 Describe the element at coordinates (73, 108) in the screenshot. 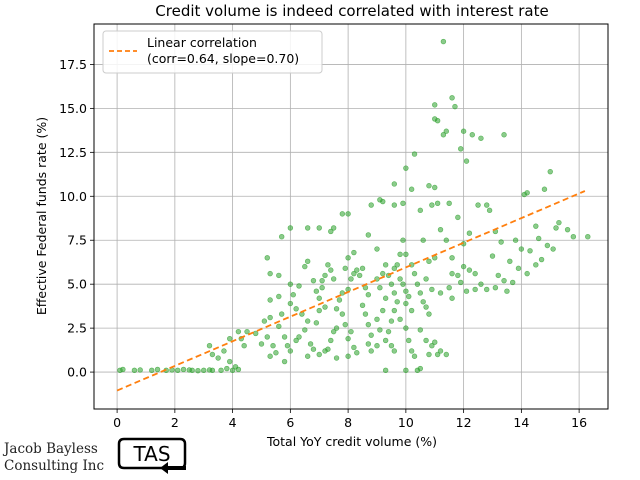

I see `y-tick-label: 15.0` at that location.